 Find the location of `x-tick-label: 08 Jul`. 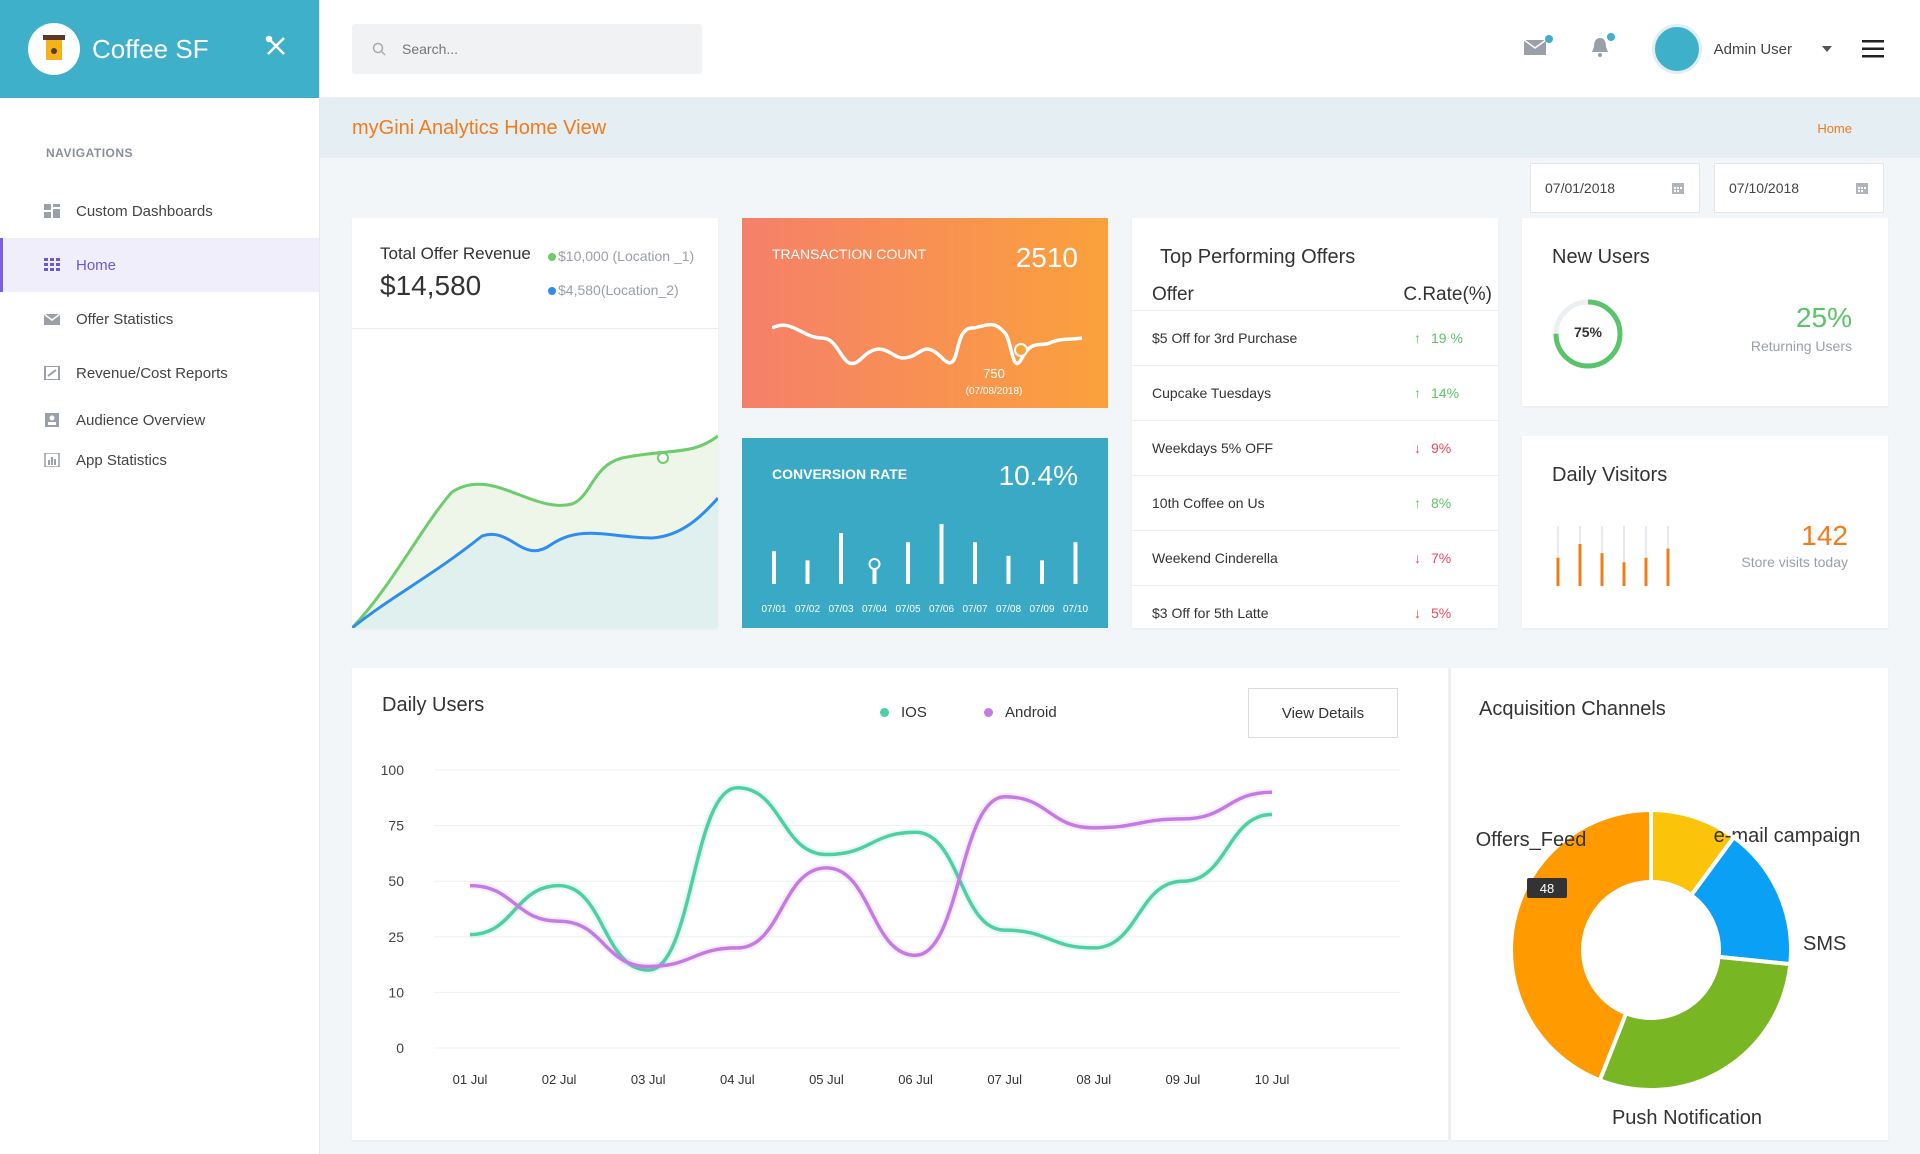

x-tick-label: 08 Jul is located at coordinates (1093, 1079).